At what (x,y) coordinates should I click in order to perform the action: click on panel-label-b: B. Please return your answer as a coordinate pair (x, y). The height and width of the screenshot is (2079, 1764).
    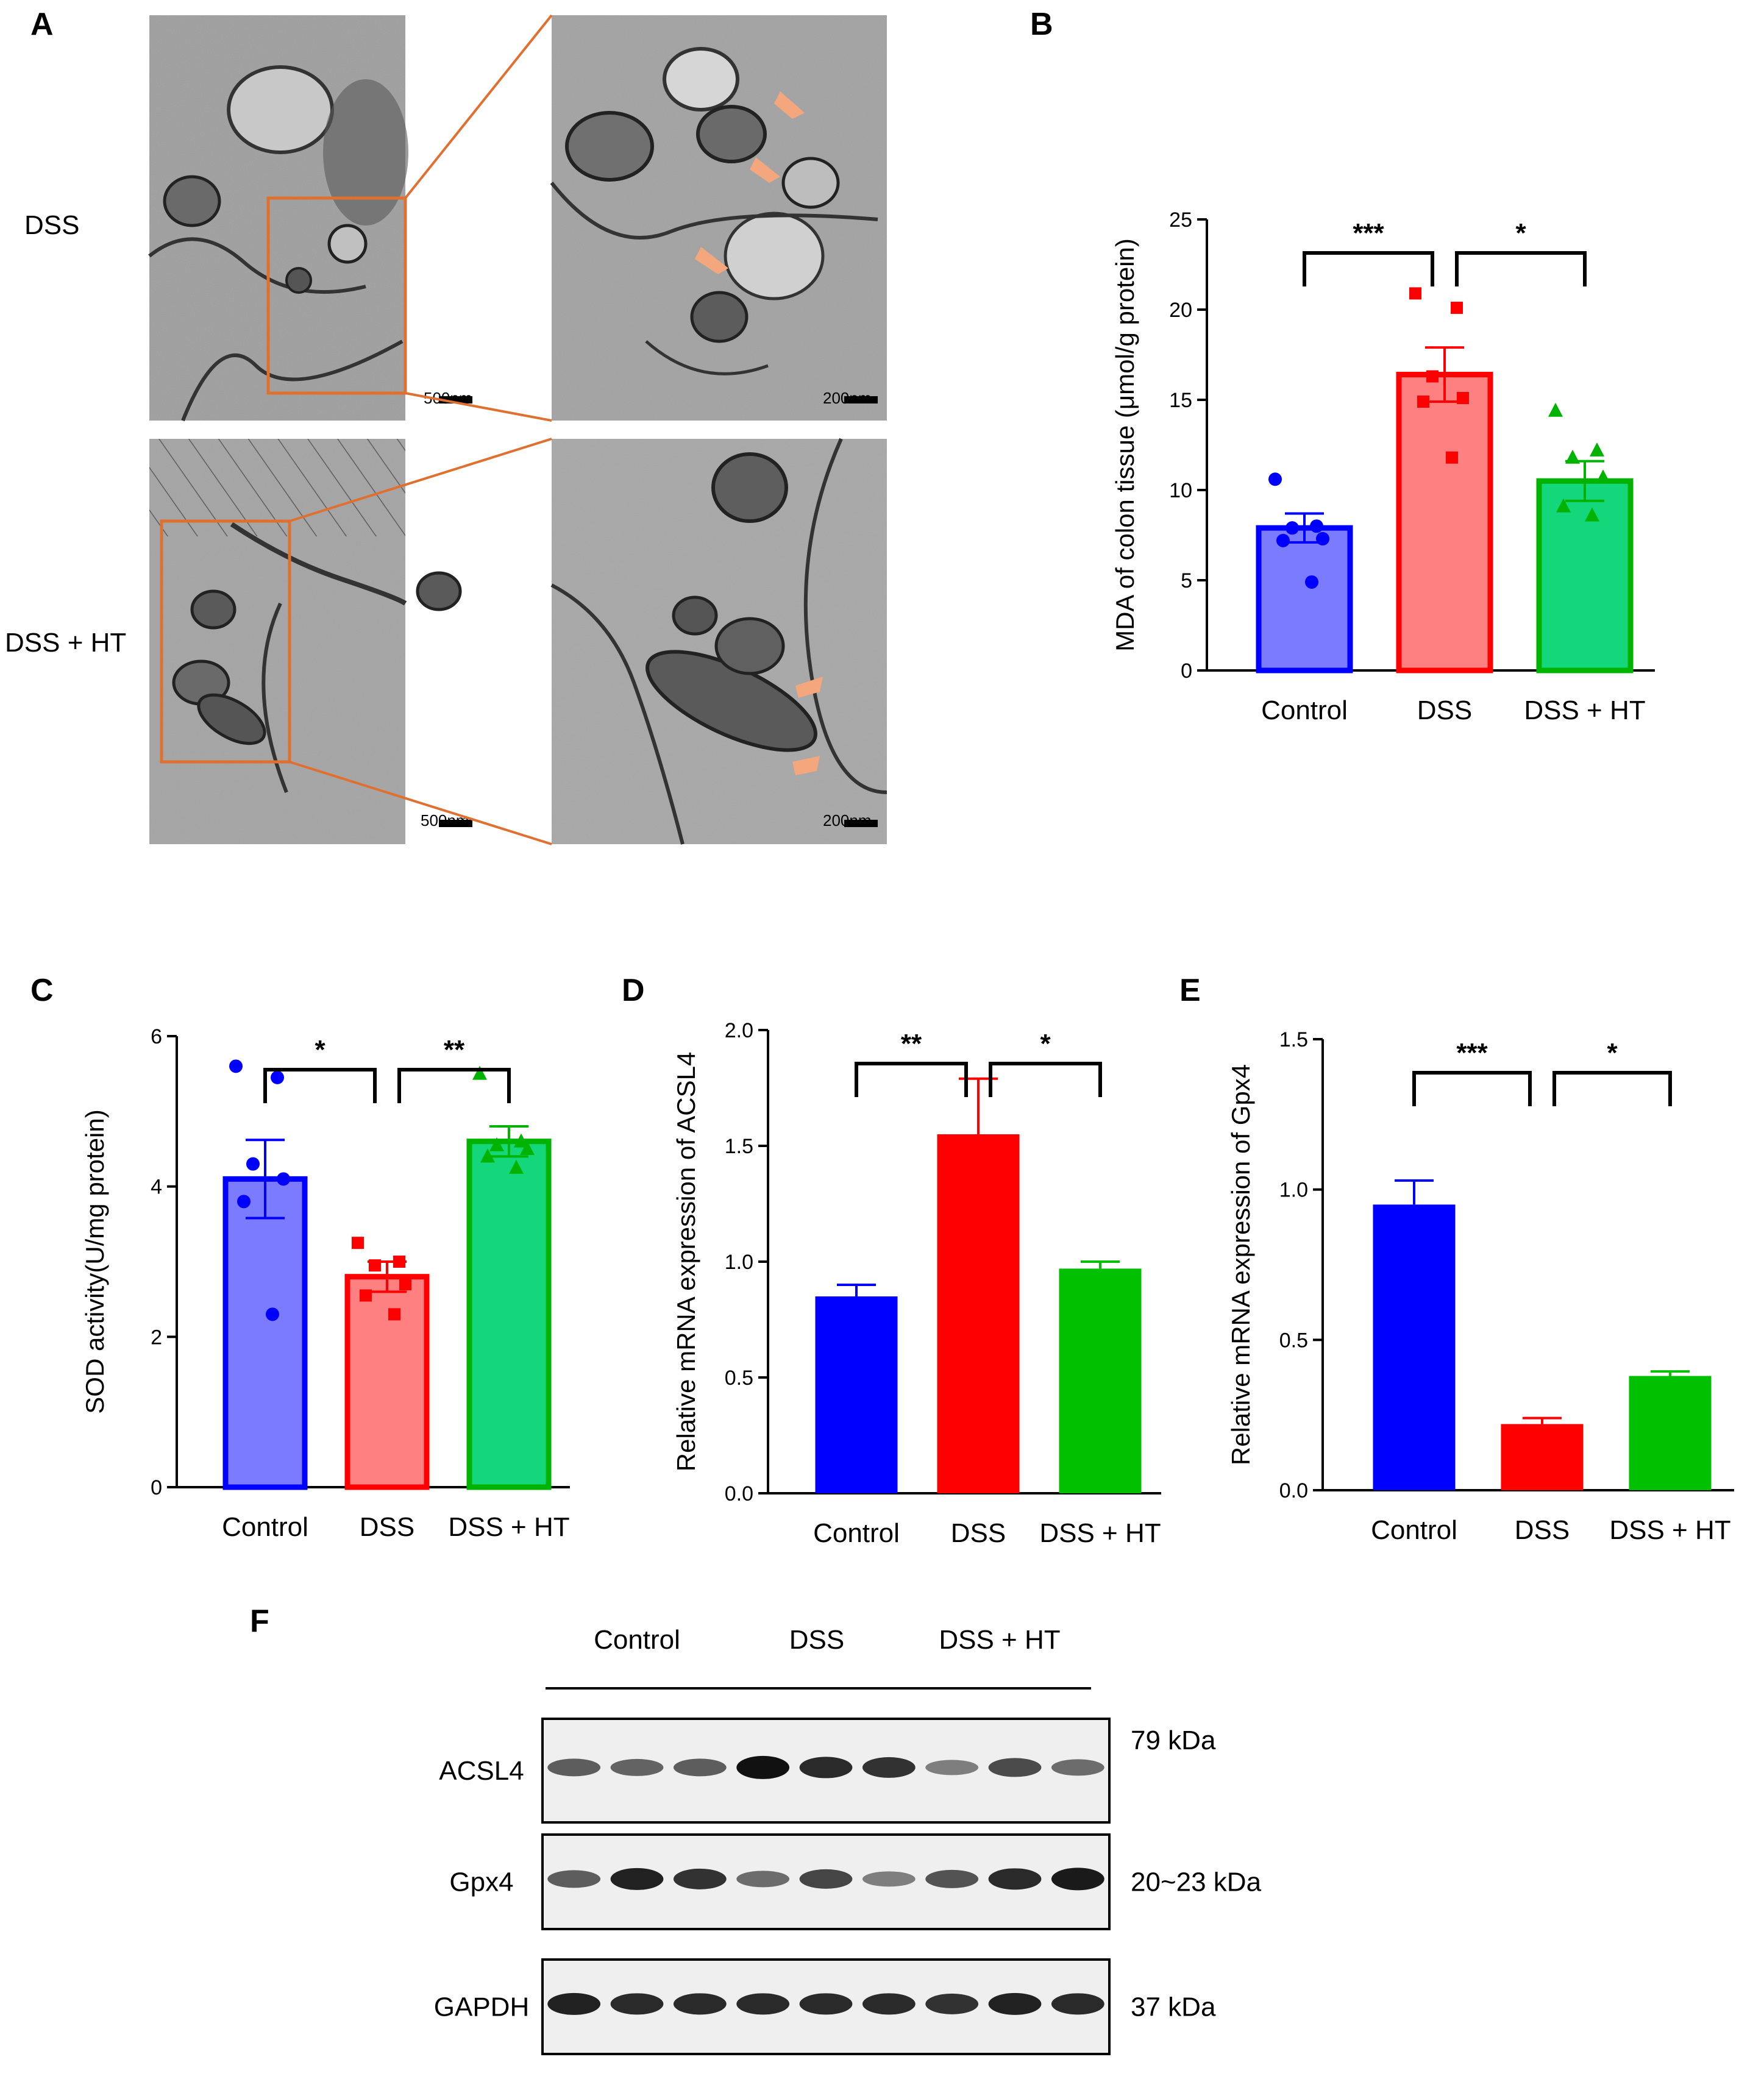
    Looking at the image, I should click on (1041, 24).